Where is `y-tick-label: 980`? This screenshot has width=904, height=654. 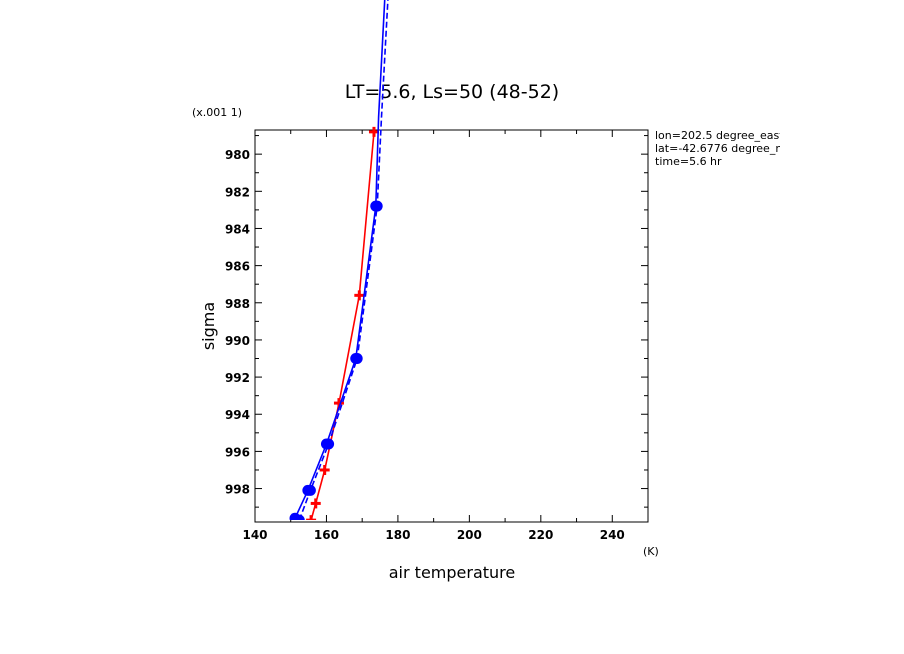
y-tick-label: 980 is located at coordinates (237, 155).